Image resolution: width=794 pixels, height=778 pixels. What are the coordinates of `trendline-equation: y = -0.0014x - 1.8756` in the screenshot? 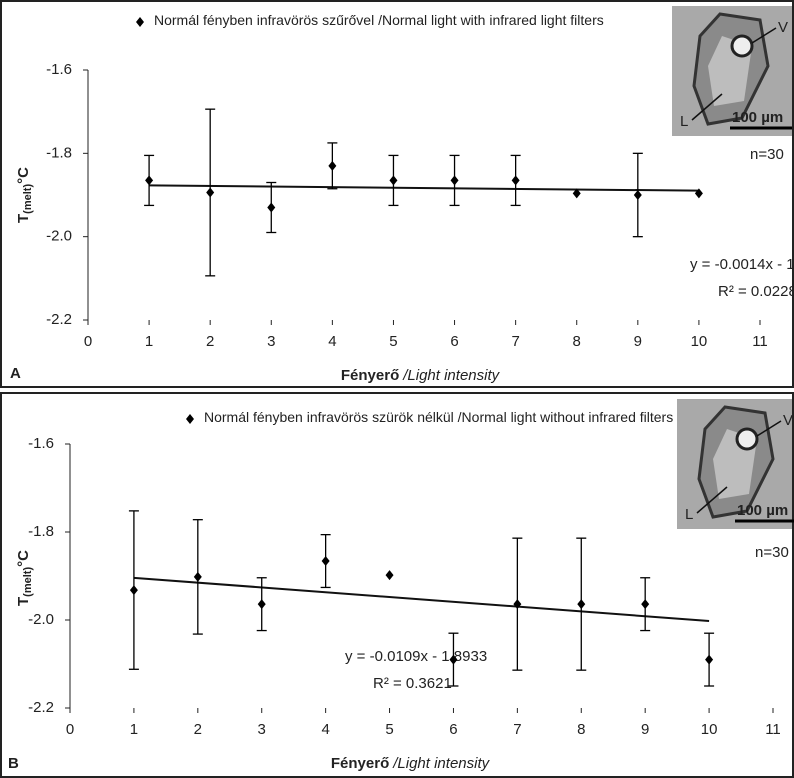 It's located at (742, 264).